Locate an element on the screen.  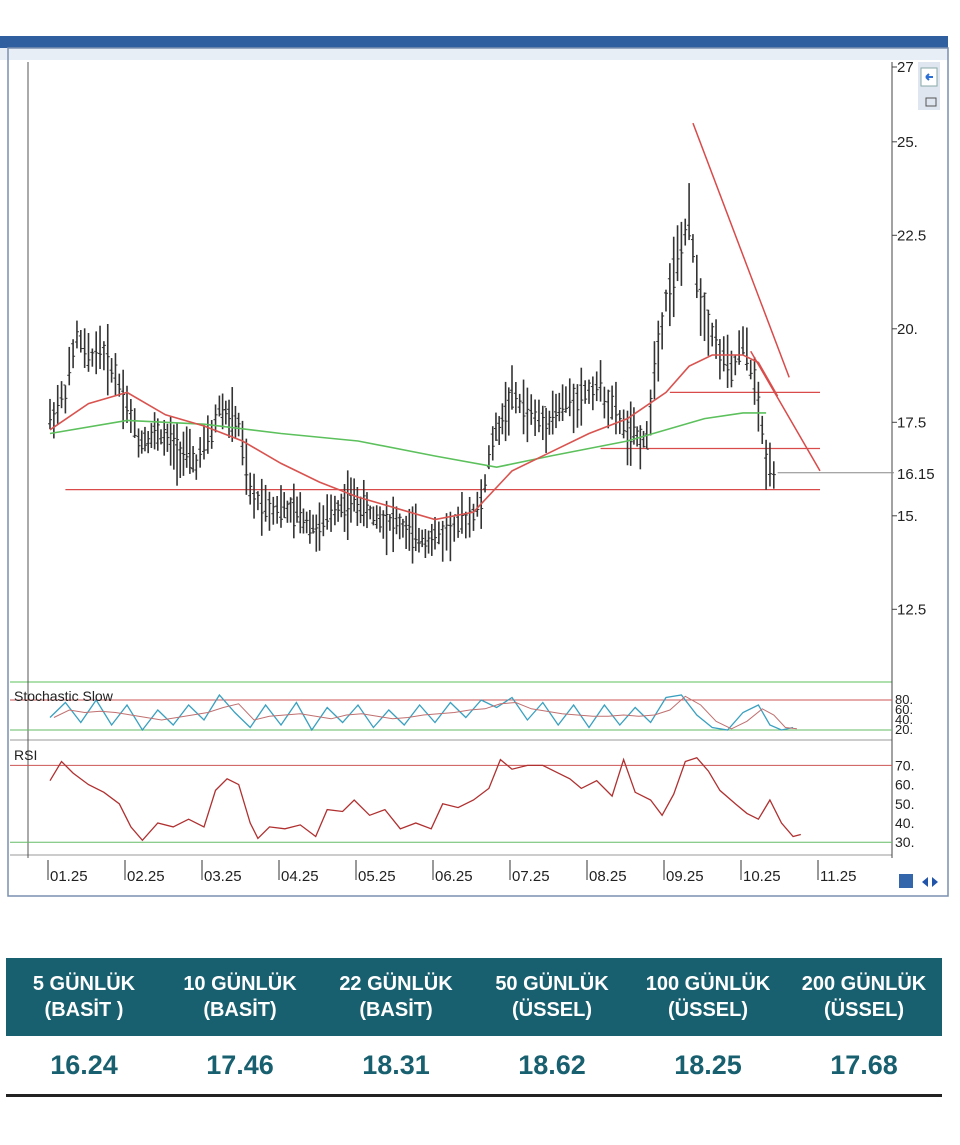
header-line1: 50 GÜNLÜK is located at coordinates (552, 984).